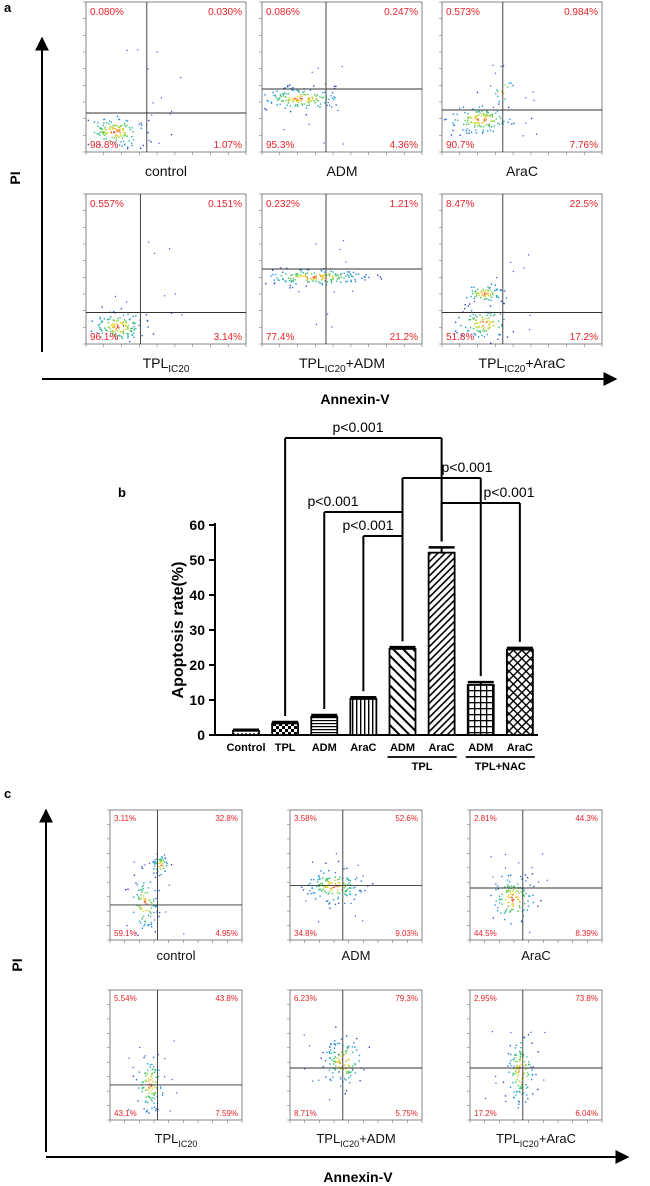 This screenshot has height=1186, width=650. Describe the element at coordinates (228, 337) in the screenshot. I see `panel-a-quadrant-lr: 3.14%` at that location.